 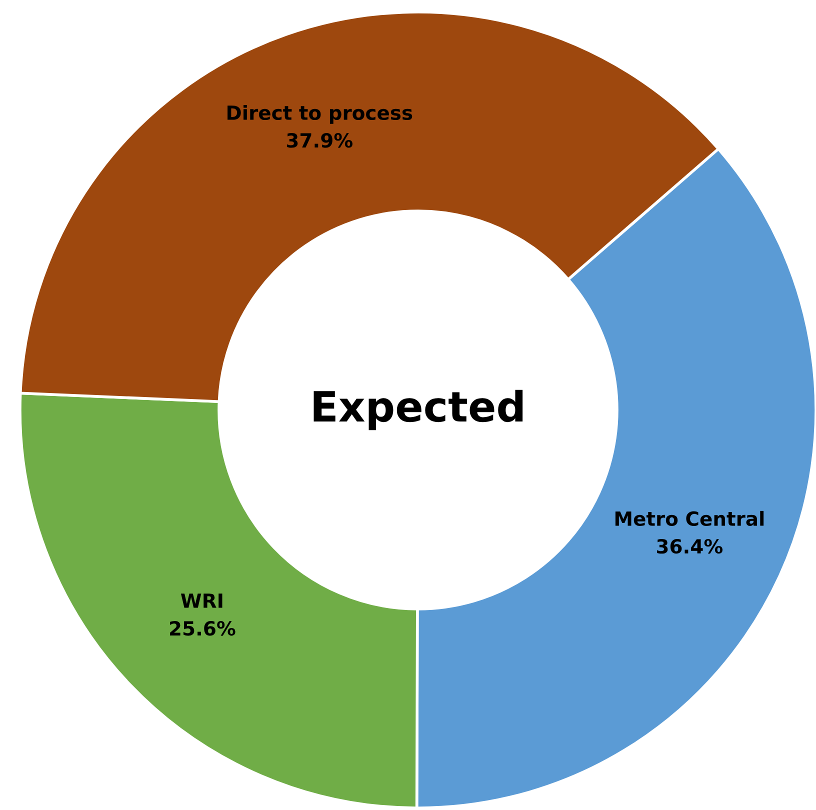 I want to click on data-label: 37.9%, so click(x=319, y=140).